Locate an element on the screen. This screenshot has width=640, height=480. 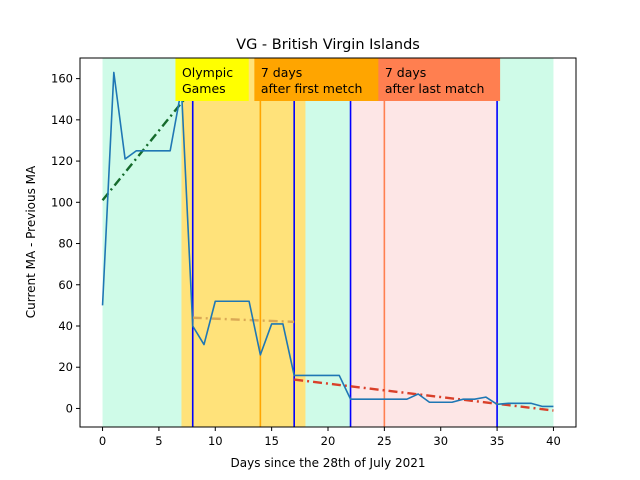
x-tick-label: 20 is located at coordinates (328, 441).